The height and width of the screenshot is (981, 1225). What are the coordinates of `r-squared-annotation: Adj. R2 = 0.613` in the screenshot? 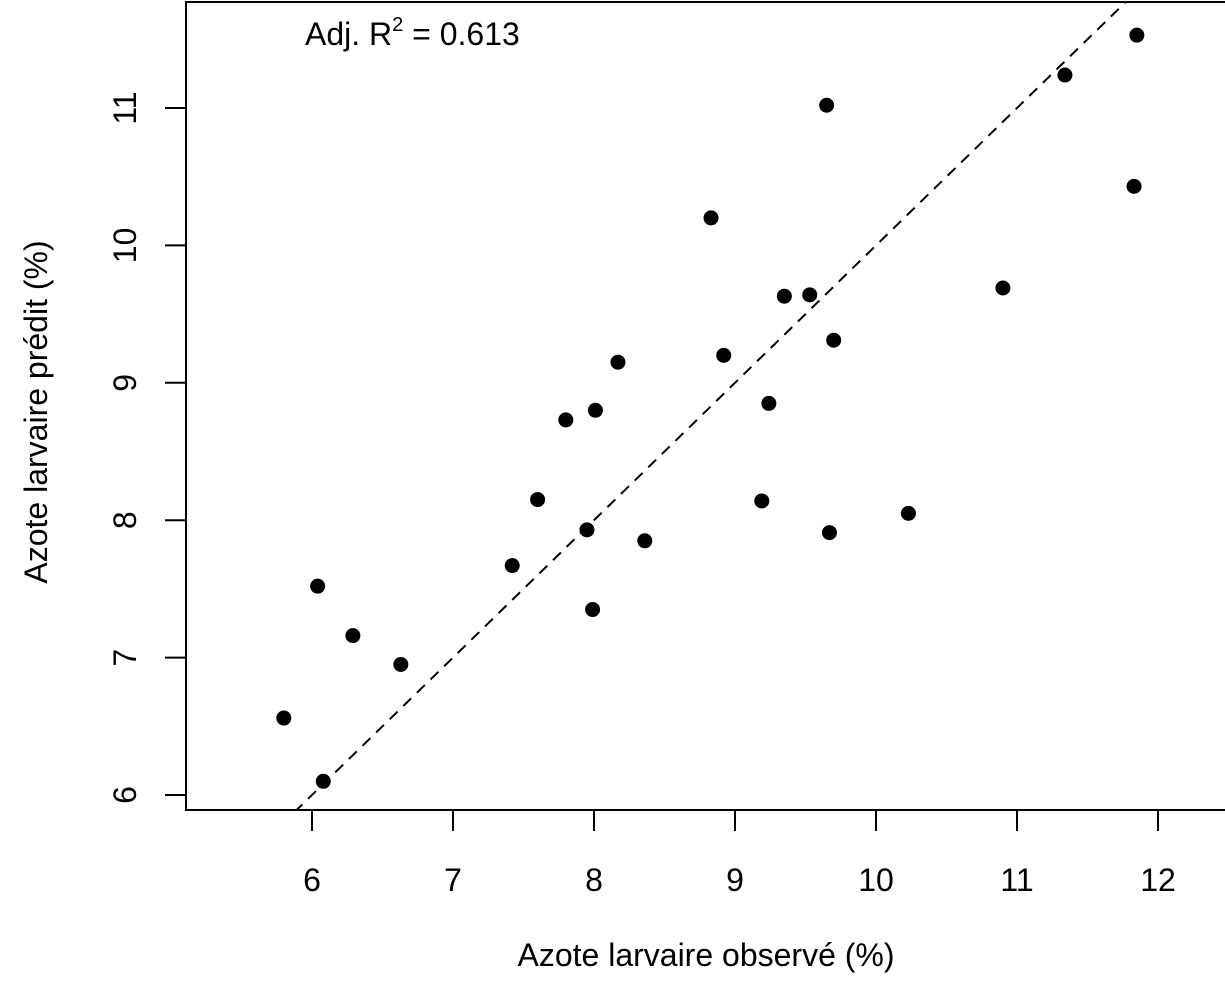 It's located at (412, 33).